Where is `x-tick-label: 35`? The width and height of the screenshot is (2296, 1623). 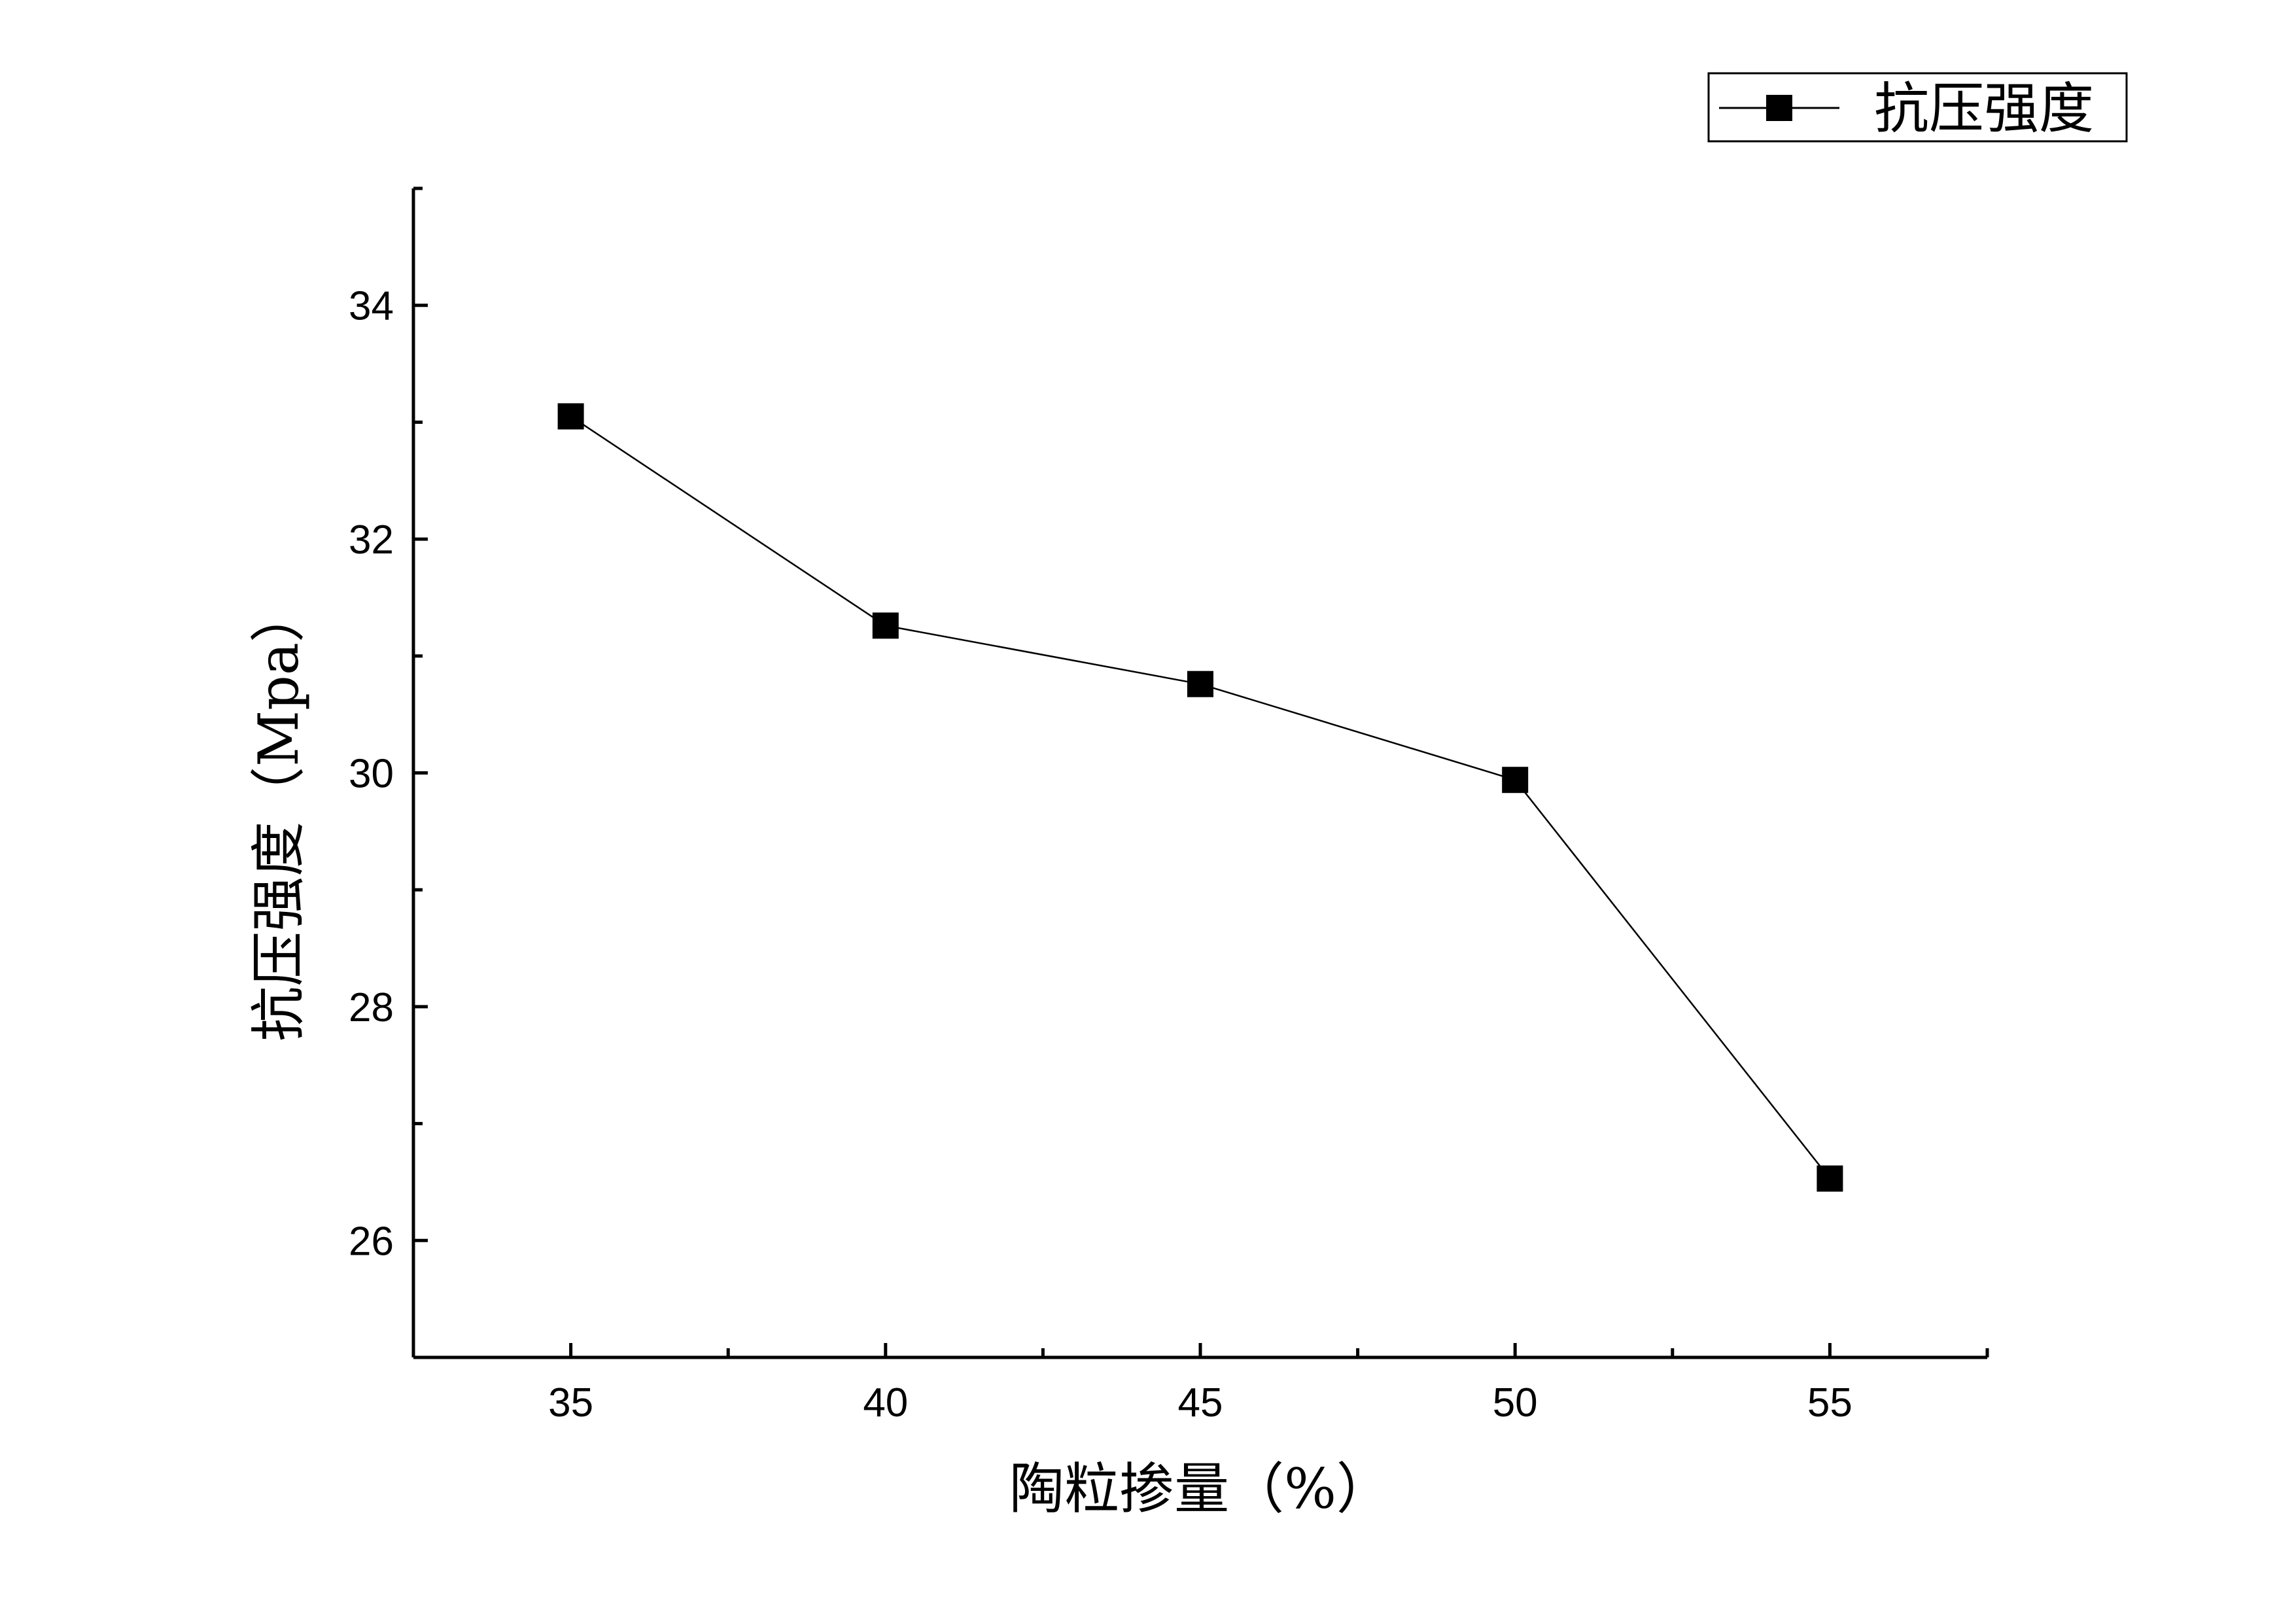 x-tick-label: 35 is located at coordinates (570, 1402).